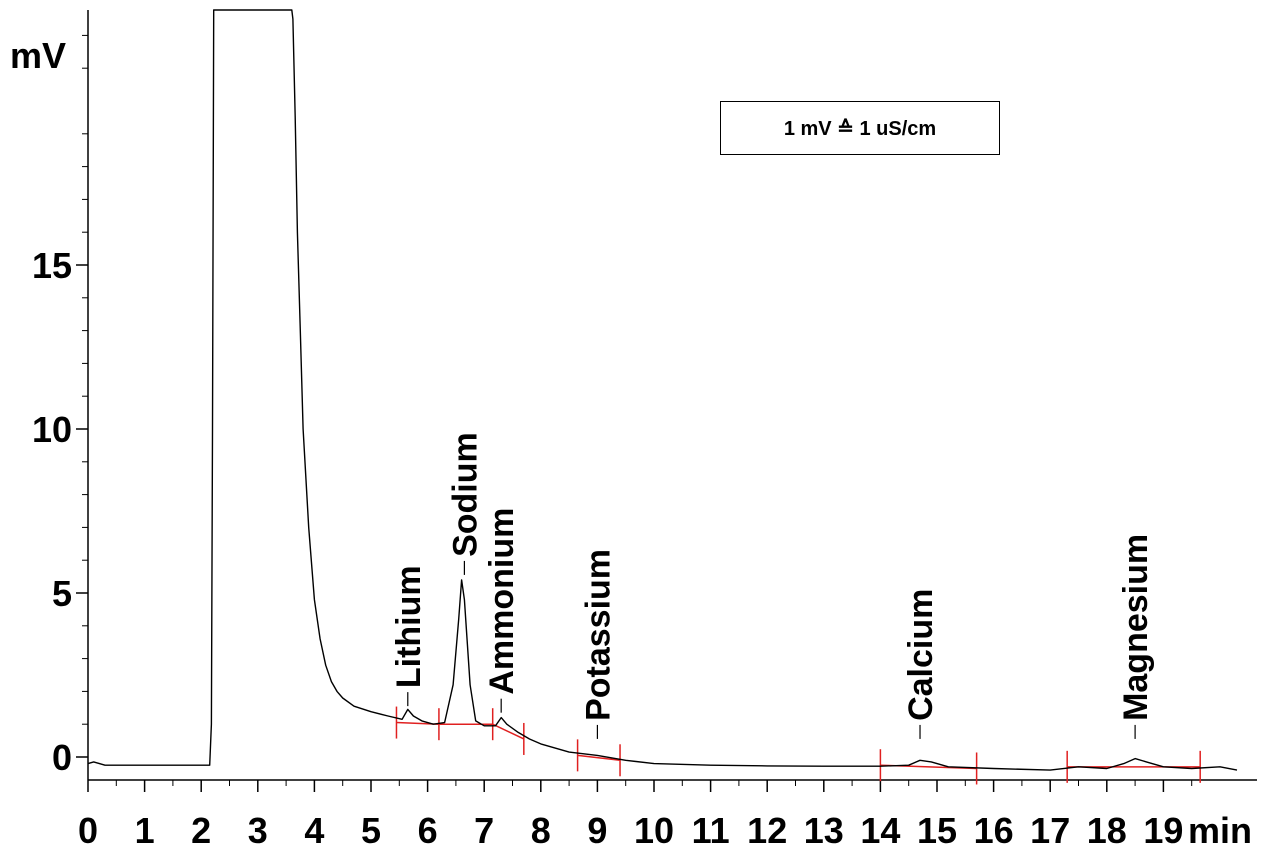 Image resolution: width=1266 pixels, height=845 pixels. Describe the element at coordinates (1107, 827) in the screenshot. I see `x-tick-label: 18` at that location.